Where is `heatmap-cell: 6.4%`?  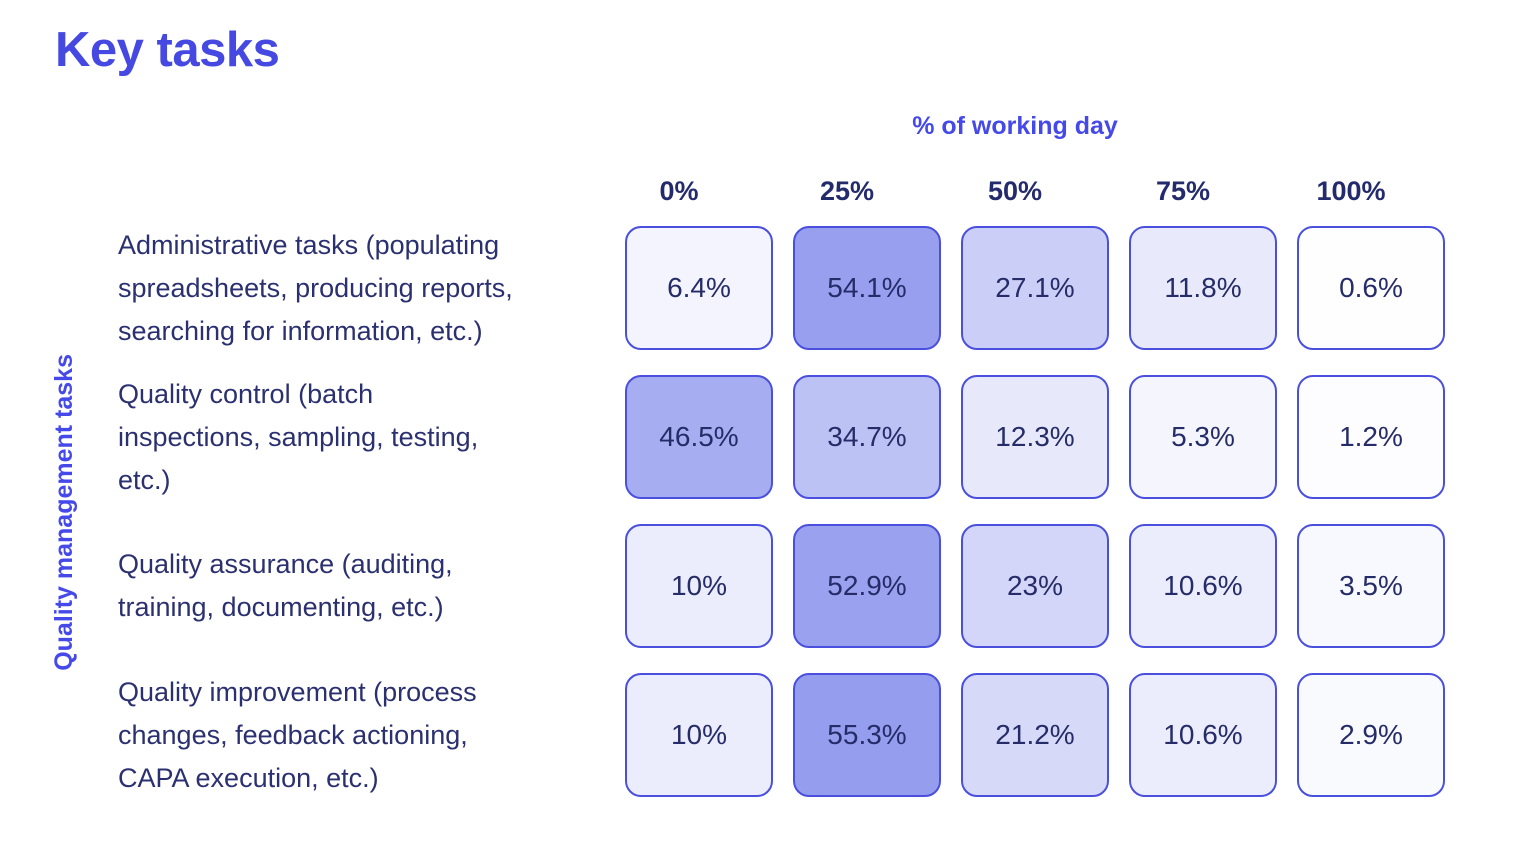 heatmap-cell: 6.4% is located at coordinates (699, 288).